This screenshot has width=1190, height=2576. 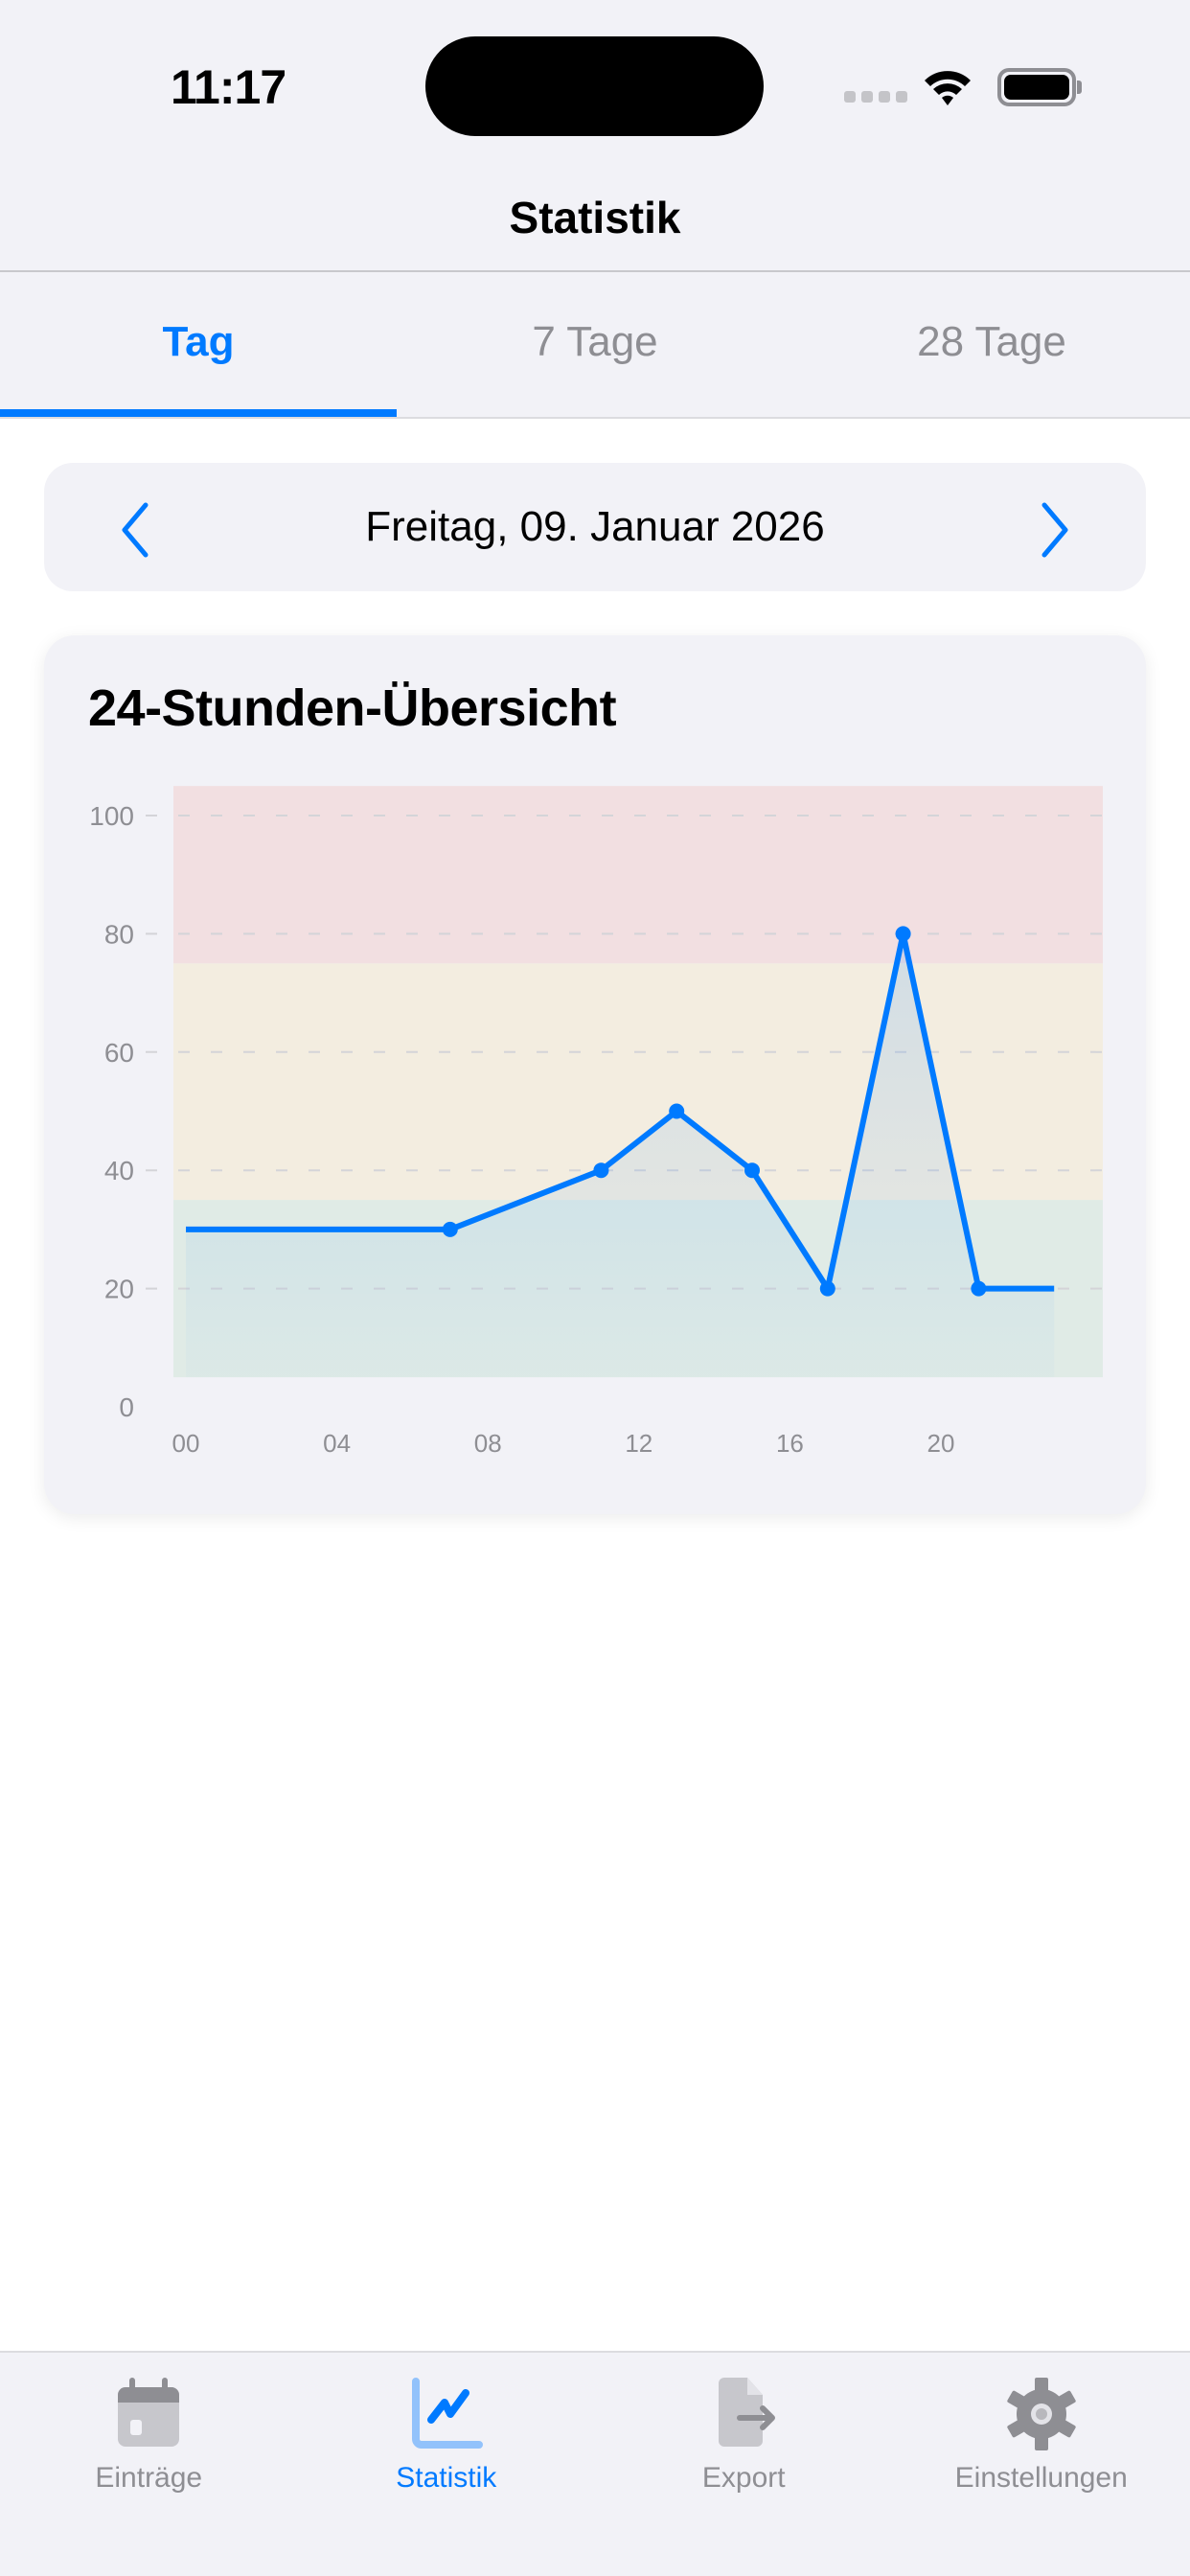 I want to click on tab-28-tage: 28 Tage, so click(x=991, y=341).